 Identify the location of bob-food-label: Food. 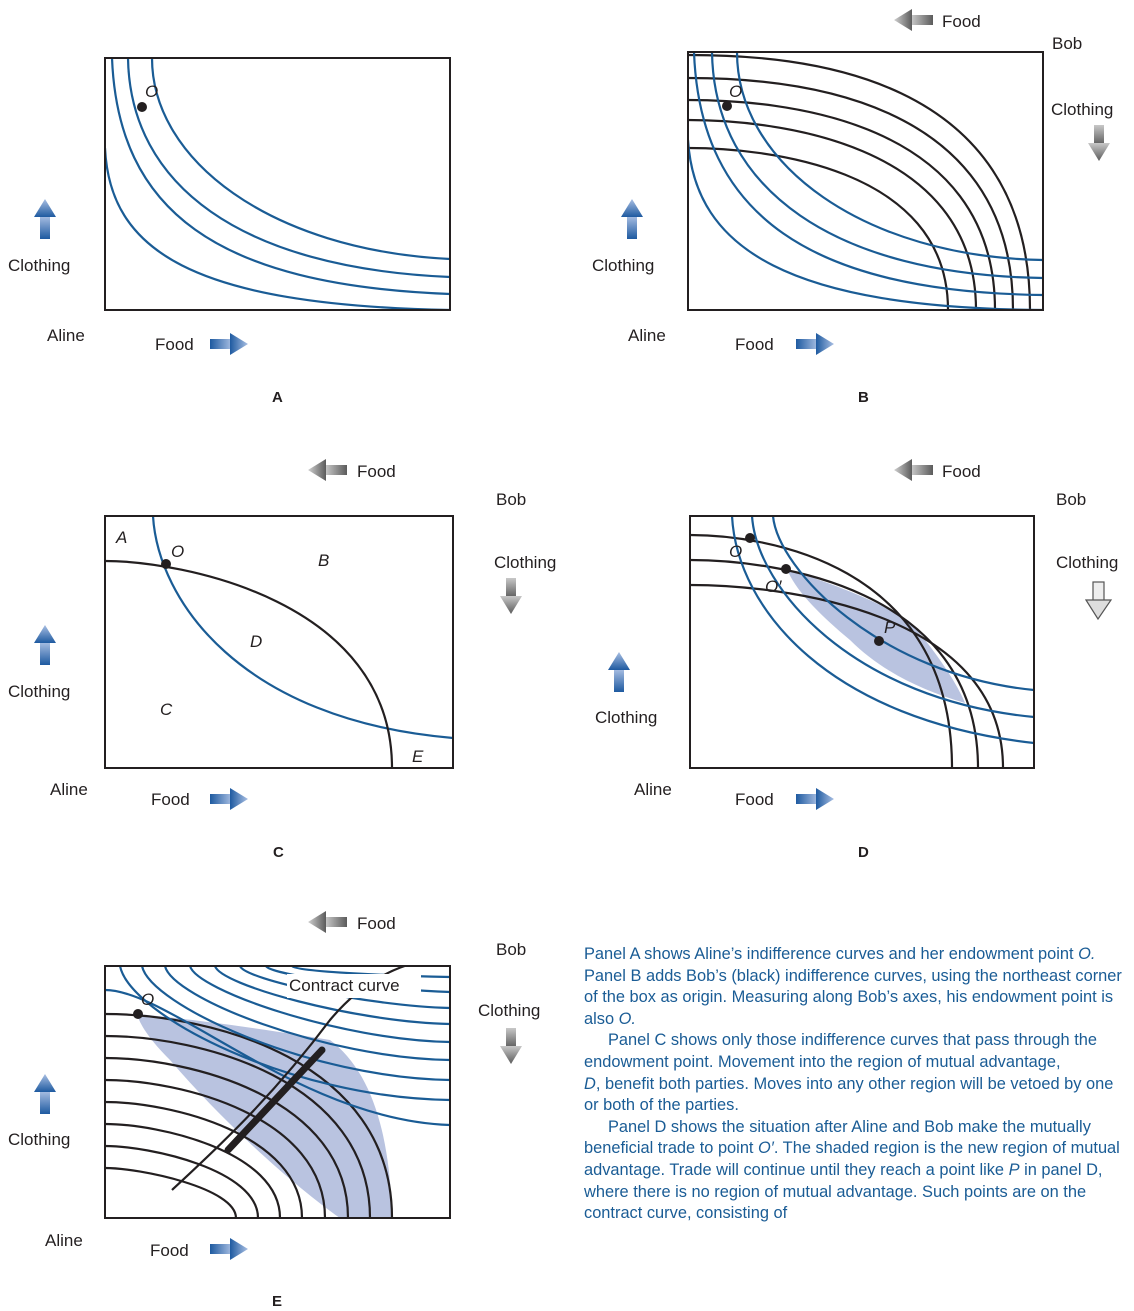
(376, 923).